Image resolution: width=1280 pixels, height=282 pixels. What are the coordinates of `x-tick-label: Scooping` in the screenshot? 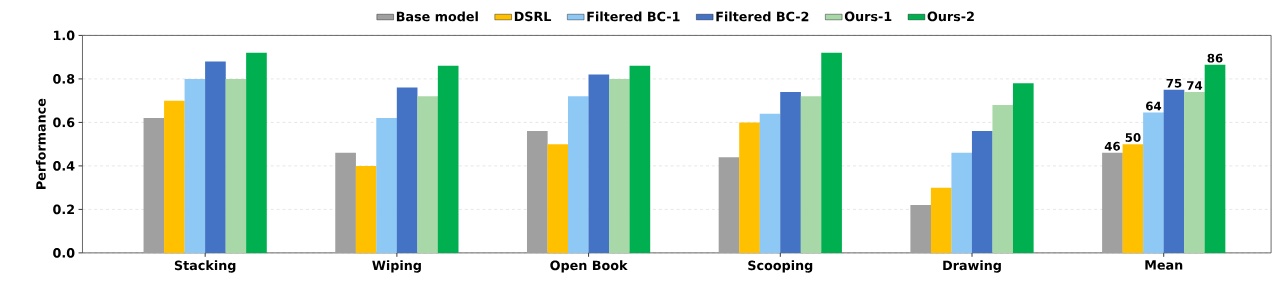 It's located at (780, 266).